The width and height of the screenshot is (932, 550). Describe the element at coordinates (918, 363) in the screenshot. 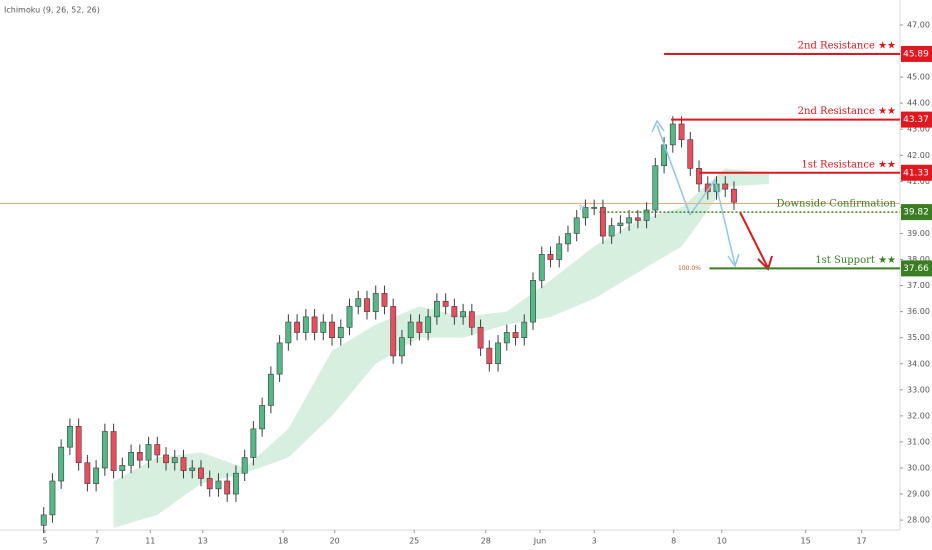

I see `y-tick-label: 34.00` at that location.